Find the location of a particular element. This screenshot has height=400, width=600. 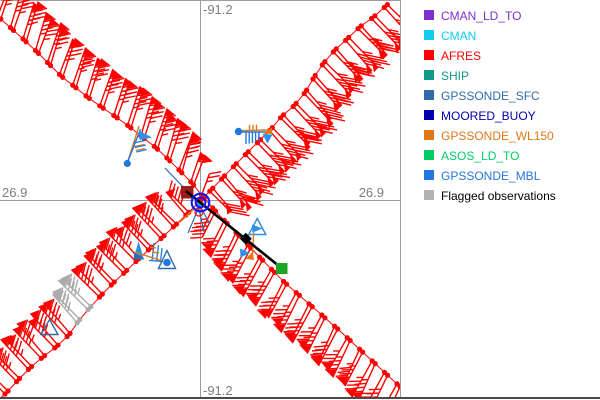

svg-text: CMAN is located at coordinates (458, 36).